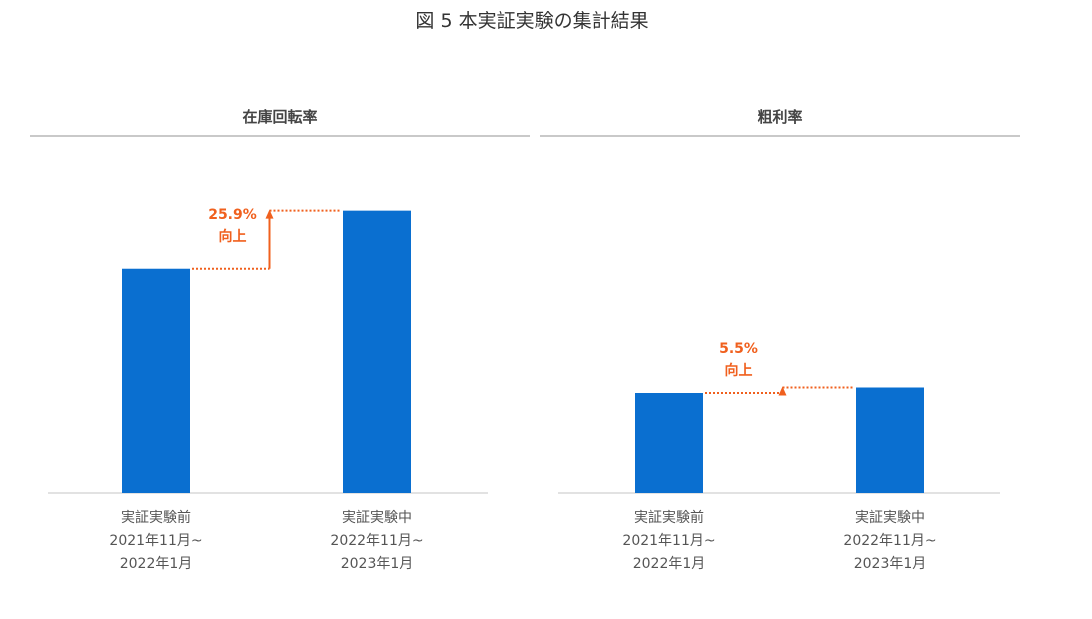 Image resolution: width=1092 pixels, height=619 pixels. What do you see at coordinates (233, 226) in the screenshot?
I see `improvement-annotation: 25.9% 向上` at bounding box center [233, 226].